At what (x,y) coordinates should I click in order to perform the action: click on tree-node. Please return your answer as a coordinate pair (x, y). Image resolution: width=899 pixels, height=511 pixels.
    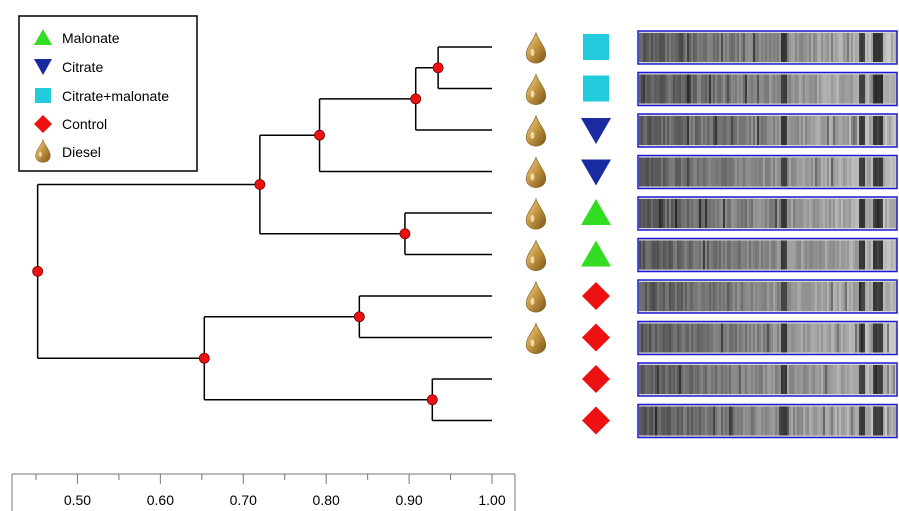
    Looking at the image, I should click on (204, 358).